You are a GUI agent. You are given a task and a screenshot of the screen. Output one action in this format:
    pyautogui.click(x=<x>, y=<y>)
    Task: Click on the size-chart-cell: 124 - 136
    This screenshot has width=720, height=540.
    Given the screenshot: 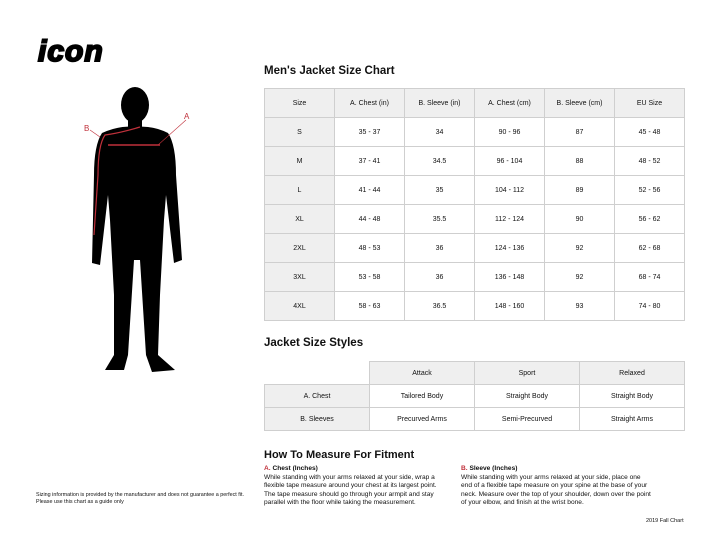 What is the action you would take?
    pyautogui.click(x=509, y=248)
    